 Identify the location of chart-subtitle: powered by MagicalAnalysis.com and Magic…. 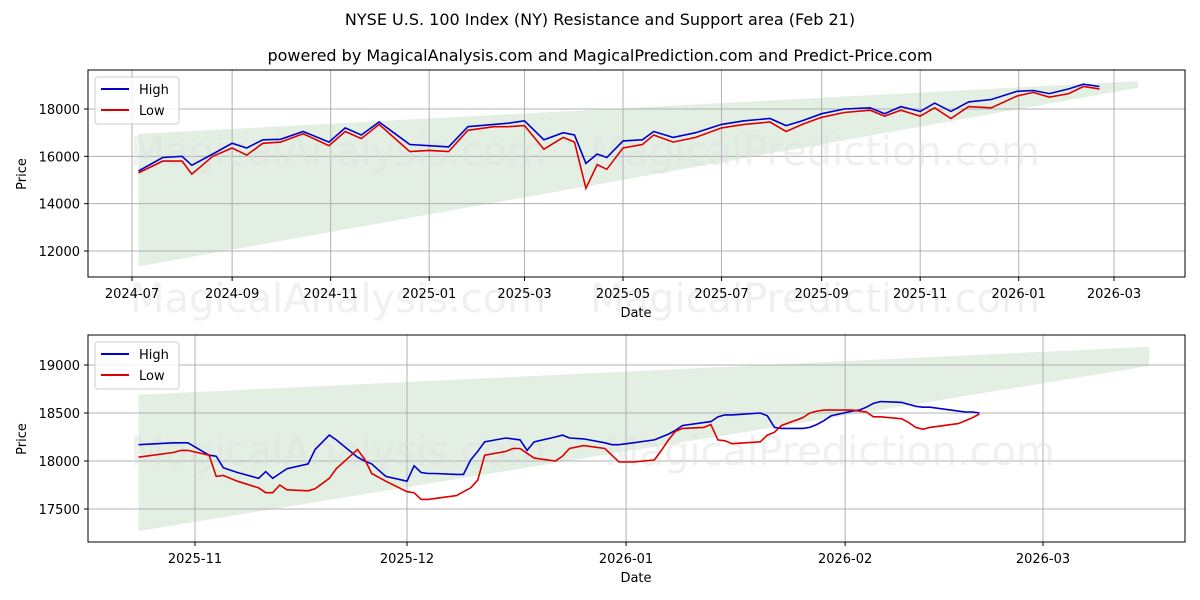
(600, 55).